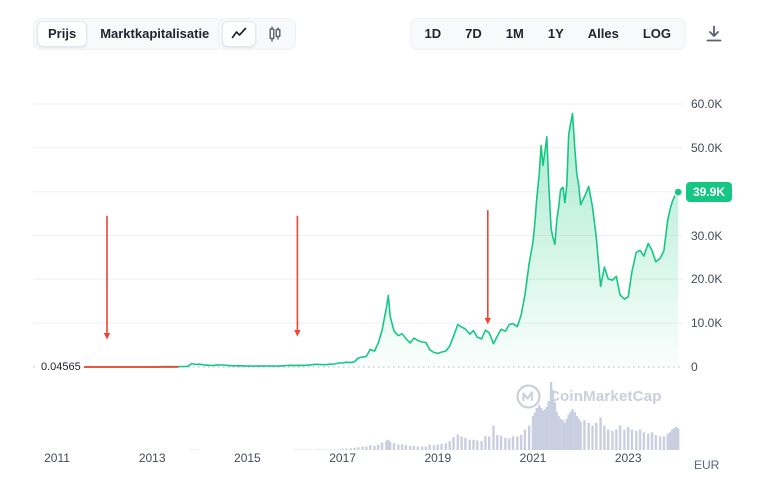 This screenshot has height=492, width=760. What do you see at coordinates (707, 104) in the screenshot?
I see `y-axis-label: 60.0K` at bounding box center [707, 104].